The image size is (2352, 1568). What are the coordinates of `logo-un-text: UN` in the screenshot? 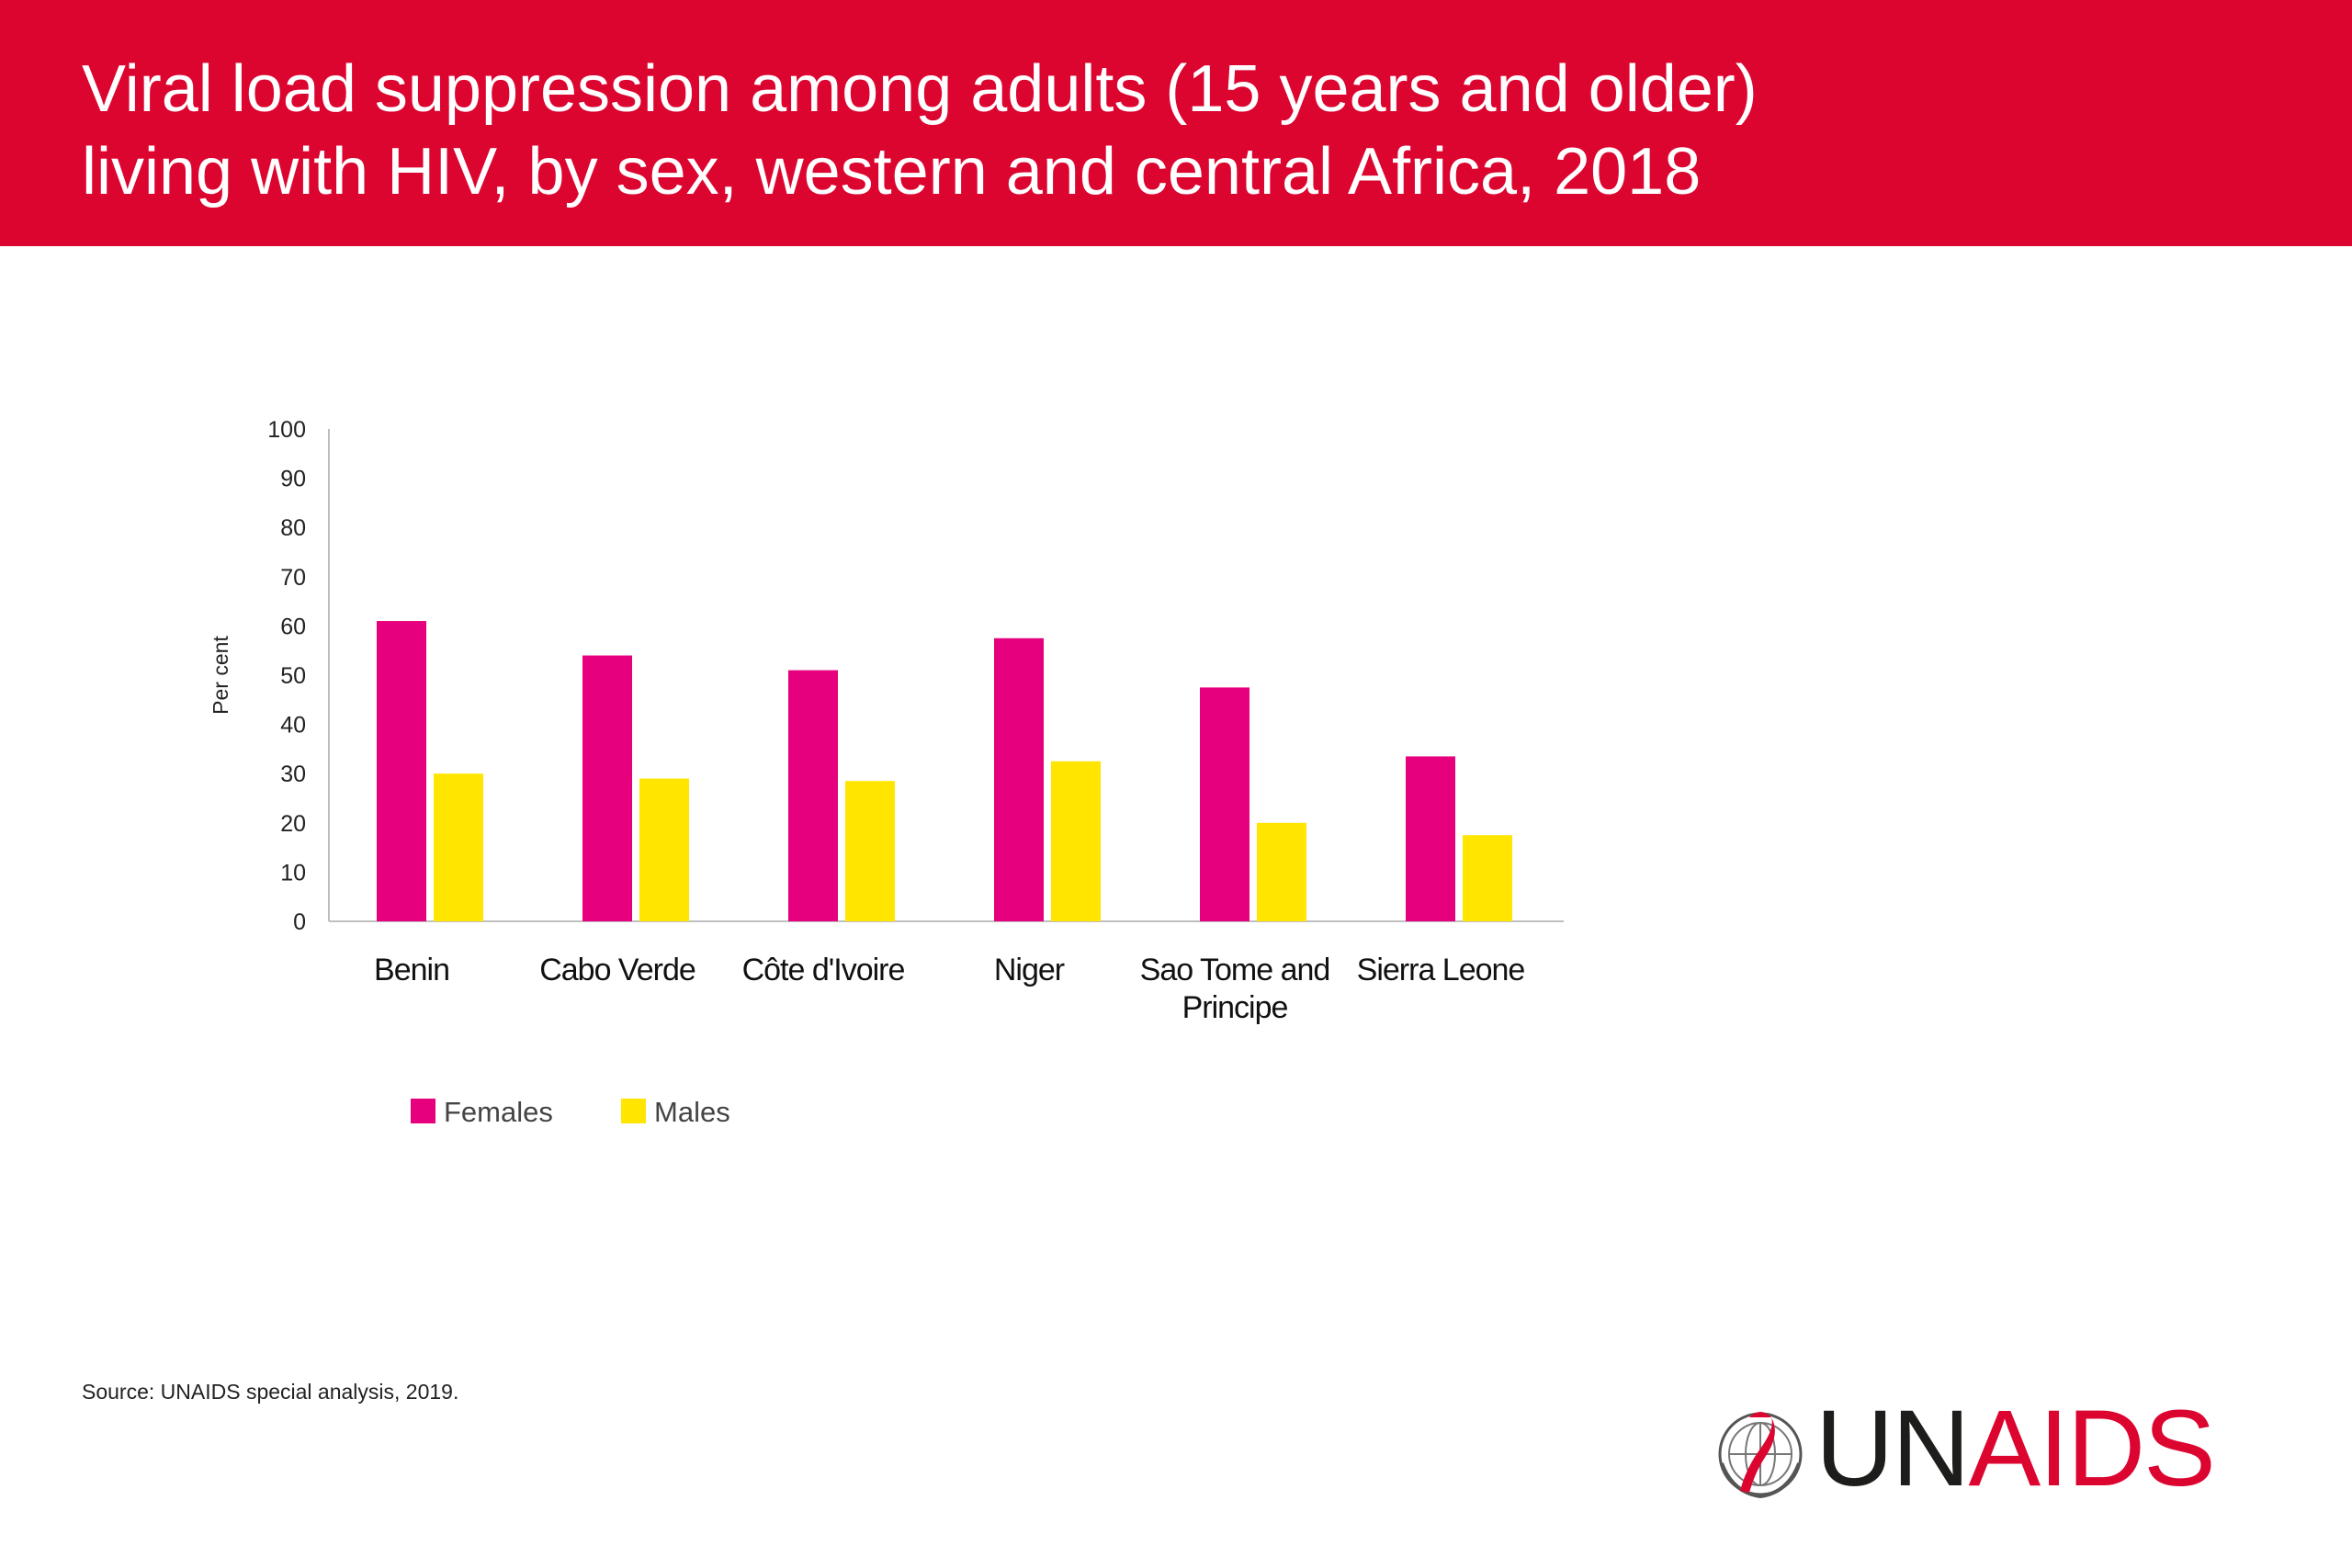 It's located at (1892, 1448).